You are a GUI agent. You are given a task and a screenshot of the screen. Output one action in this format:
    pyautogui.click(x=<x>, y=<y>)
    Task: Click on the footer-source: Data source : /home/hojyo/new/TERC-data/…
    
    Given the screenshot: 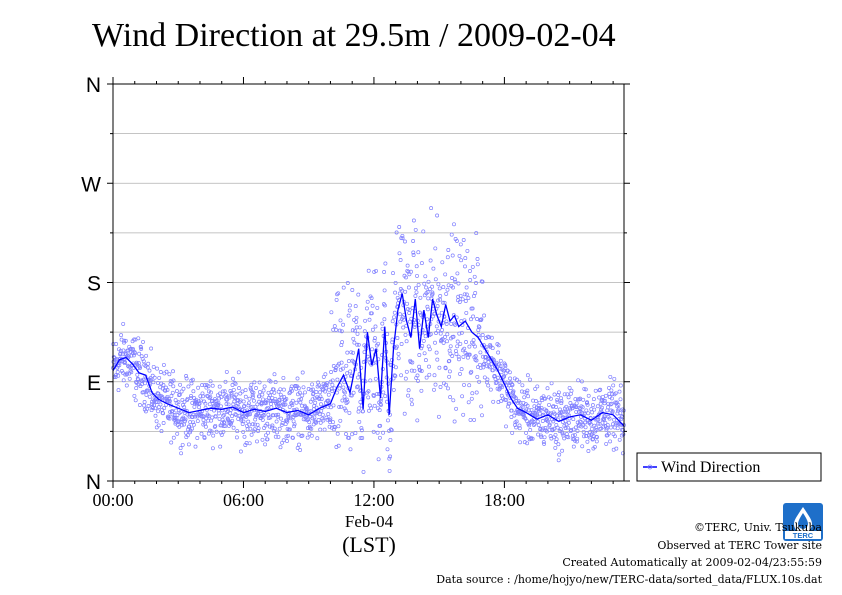 What is the action you would take?
    pyautogui.click(x=629, y=579)
    